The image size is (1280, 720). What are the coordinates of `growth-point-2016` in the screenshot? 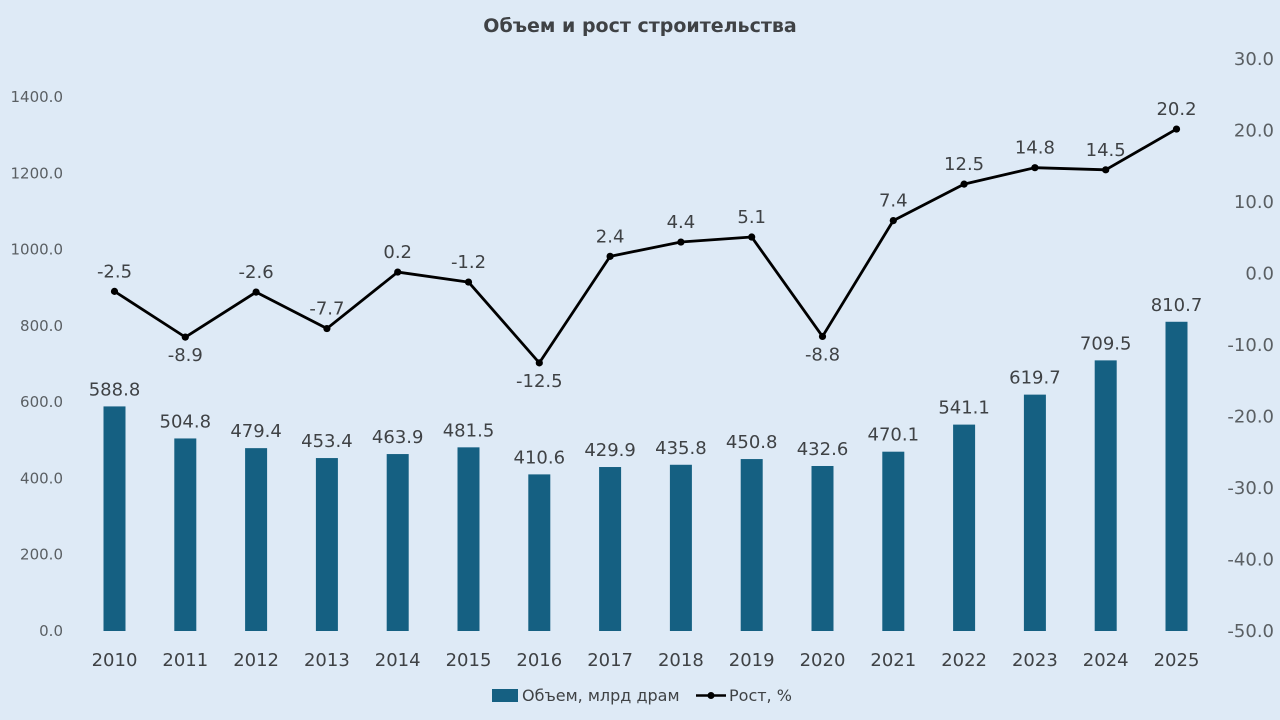 It's located at (539, 363).